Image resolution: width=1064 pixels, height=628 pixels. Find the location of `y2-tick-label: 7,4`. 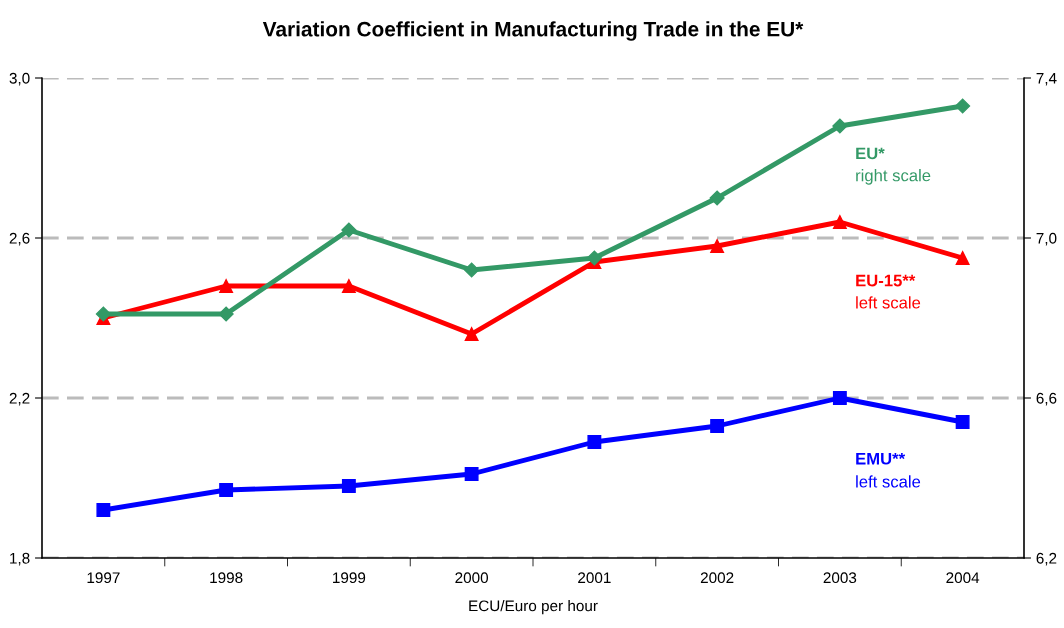

y2-tick-label: 7,4 is located at coordinates (1046, 79).